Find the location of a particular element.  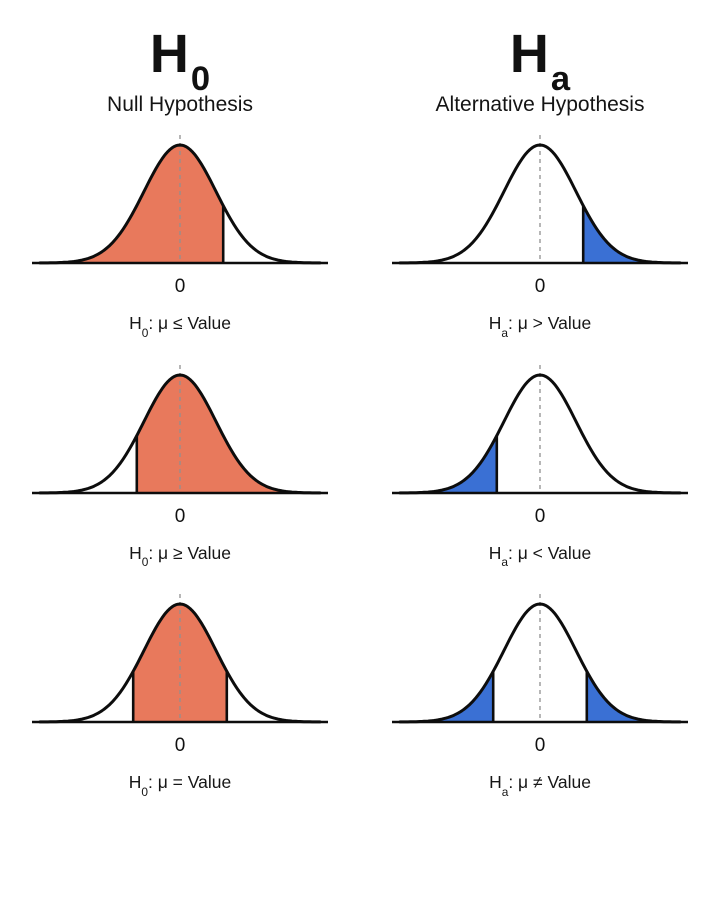

panel-null-mu-le-value: 0 H0: μ ≤ Value is located at coordinates (180, 241).